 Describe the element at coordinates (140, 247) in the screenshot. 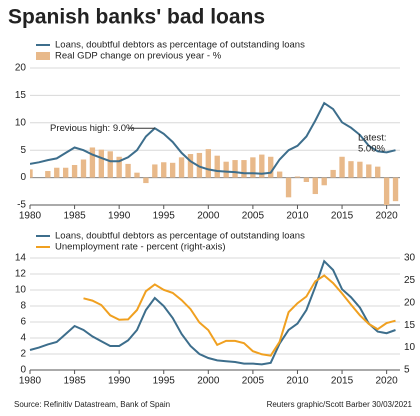

I see `legend-label: Unemployment rate - percent (right-axis)` at that location.